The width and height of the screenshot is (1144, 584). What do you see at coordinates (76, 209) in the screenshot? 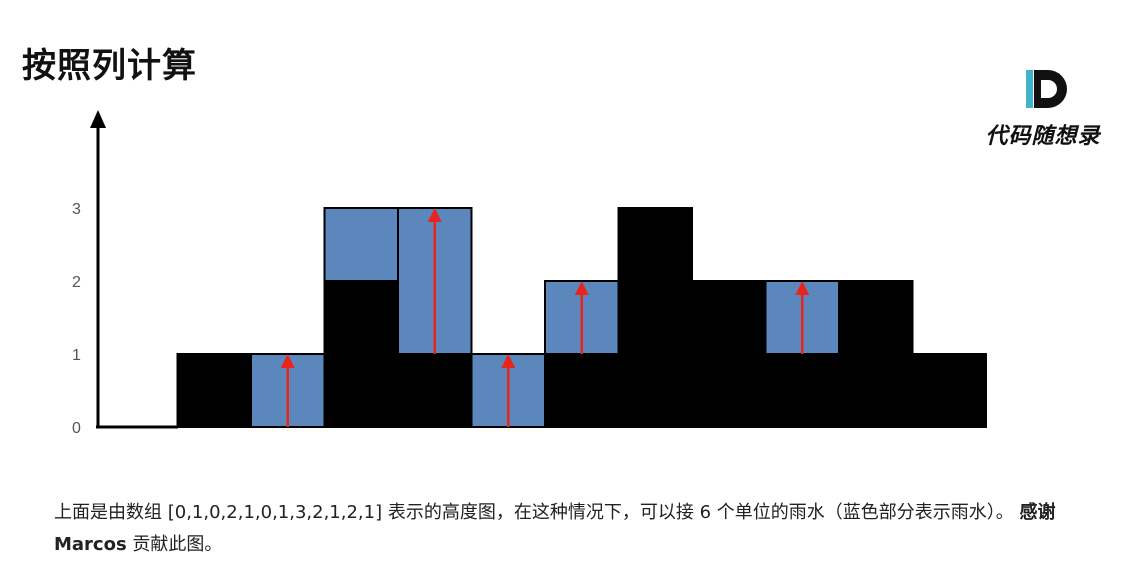
I see `y-tick-label: 3` at bounding box center [76, 209].